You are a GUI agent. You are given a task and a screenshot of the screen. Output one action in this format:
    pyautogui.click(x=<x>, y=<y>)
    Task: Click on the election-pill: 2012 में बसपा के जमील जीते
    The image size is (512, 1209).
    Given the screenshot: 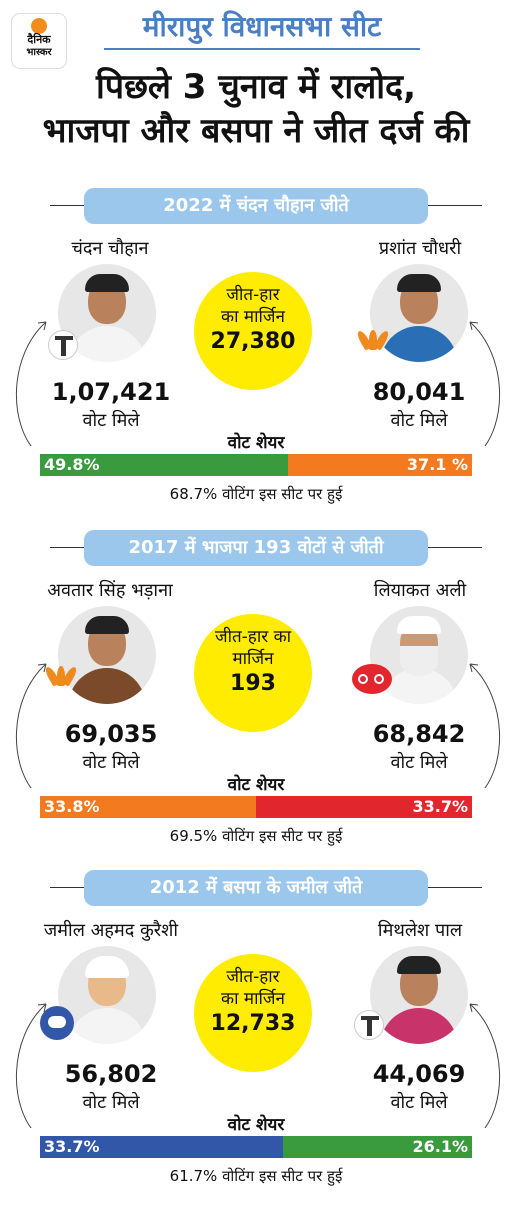 What is the action you would take?
    pyautogui.click(x=256, y=888)
    